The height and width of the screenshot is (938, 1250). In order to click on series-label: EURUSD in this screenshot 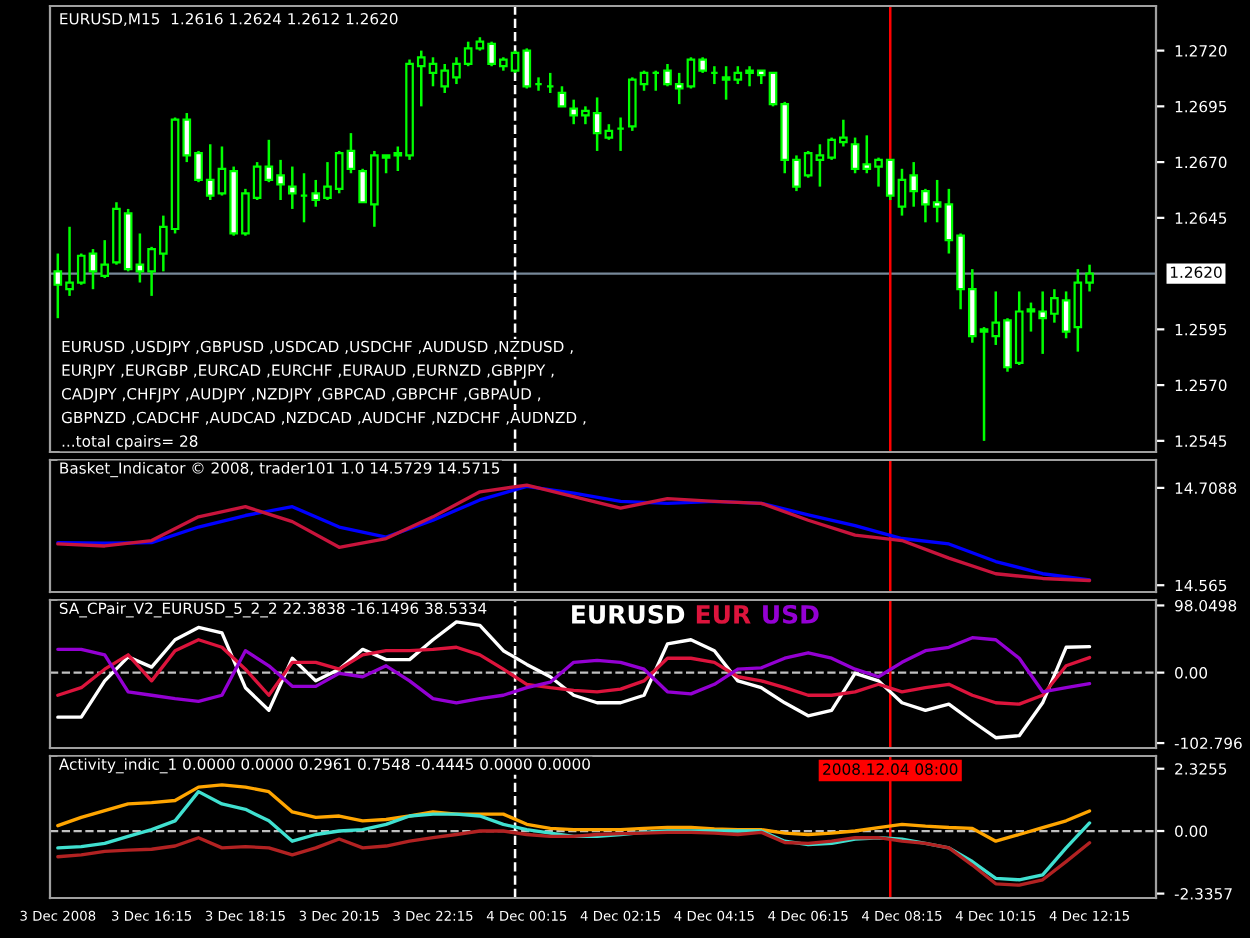, I will do `click(628, 614)`.